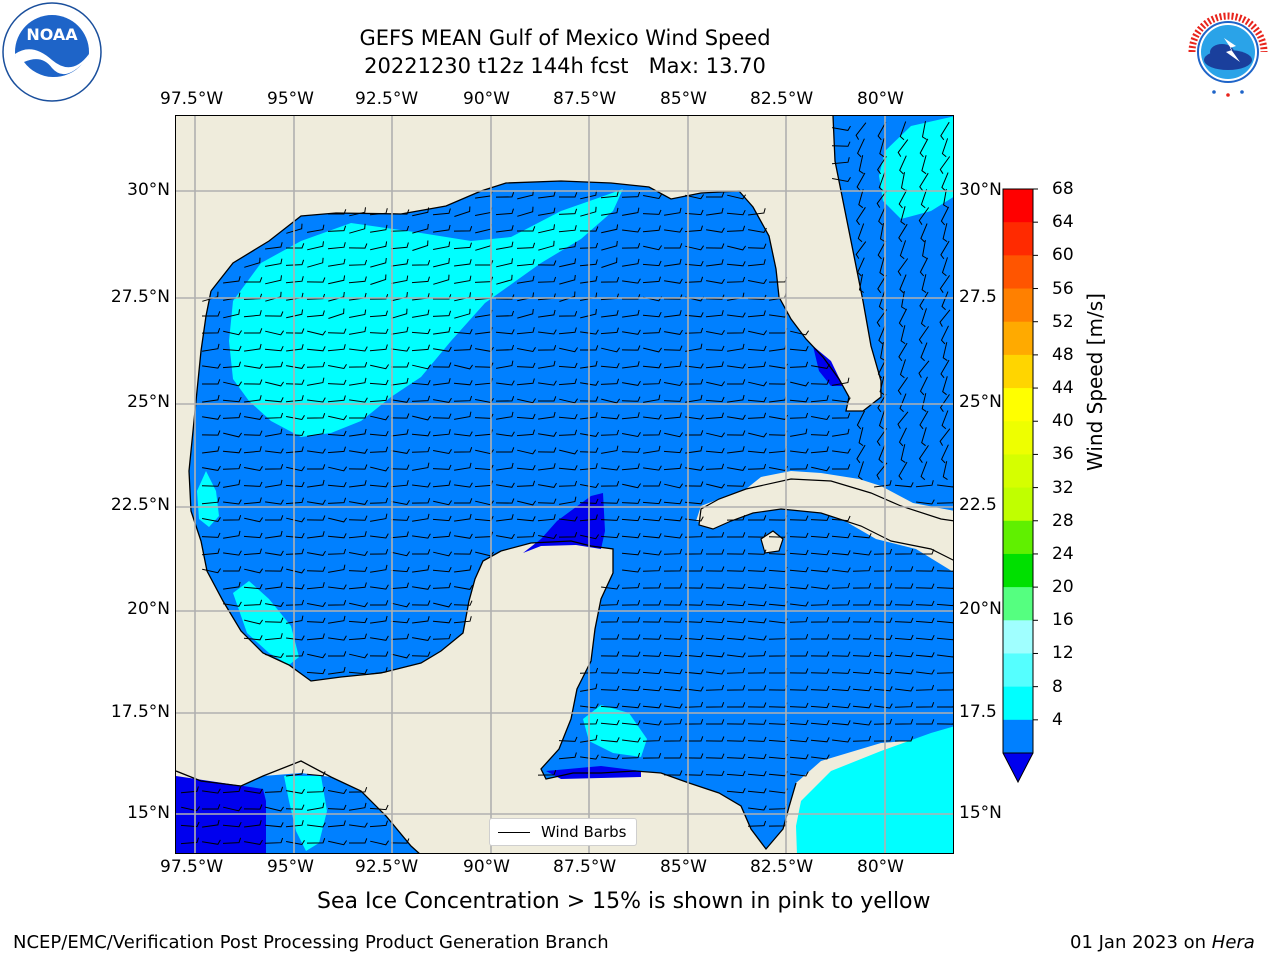  What do you see at coordinates (1063, 189) in the screenshot?
I see `colorbar-tick-label: 68` at bounding box center [1063, 189].